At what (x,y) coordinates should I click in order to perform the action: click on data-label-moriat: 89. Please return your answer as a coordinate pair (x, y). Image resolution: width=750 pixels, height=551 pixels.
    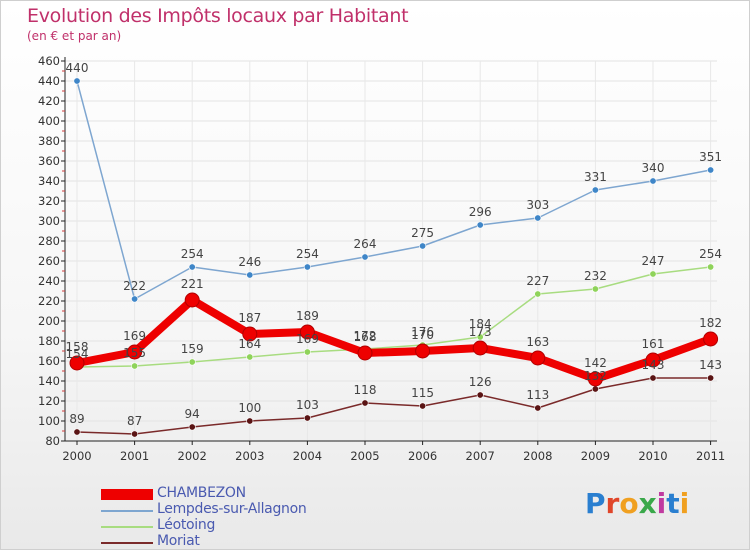
    Looking at the image, I should click on (76, 419).